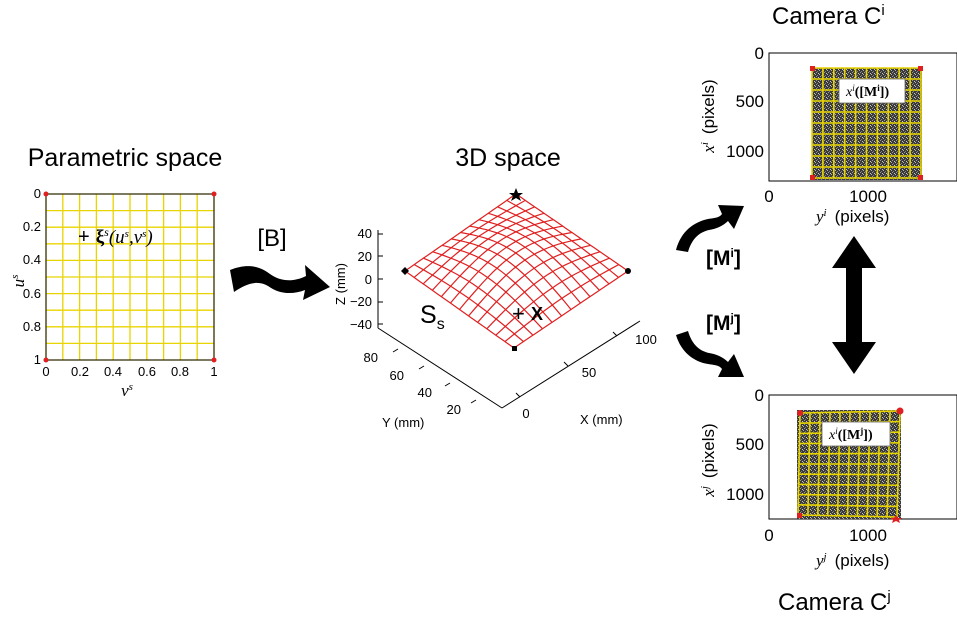 The image size is (957, 621). Describe the element at coordinates (361, 324) in the screenshot. I see `z-tick-label: −40` at that location.